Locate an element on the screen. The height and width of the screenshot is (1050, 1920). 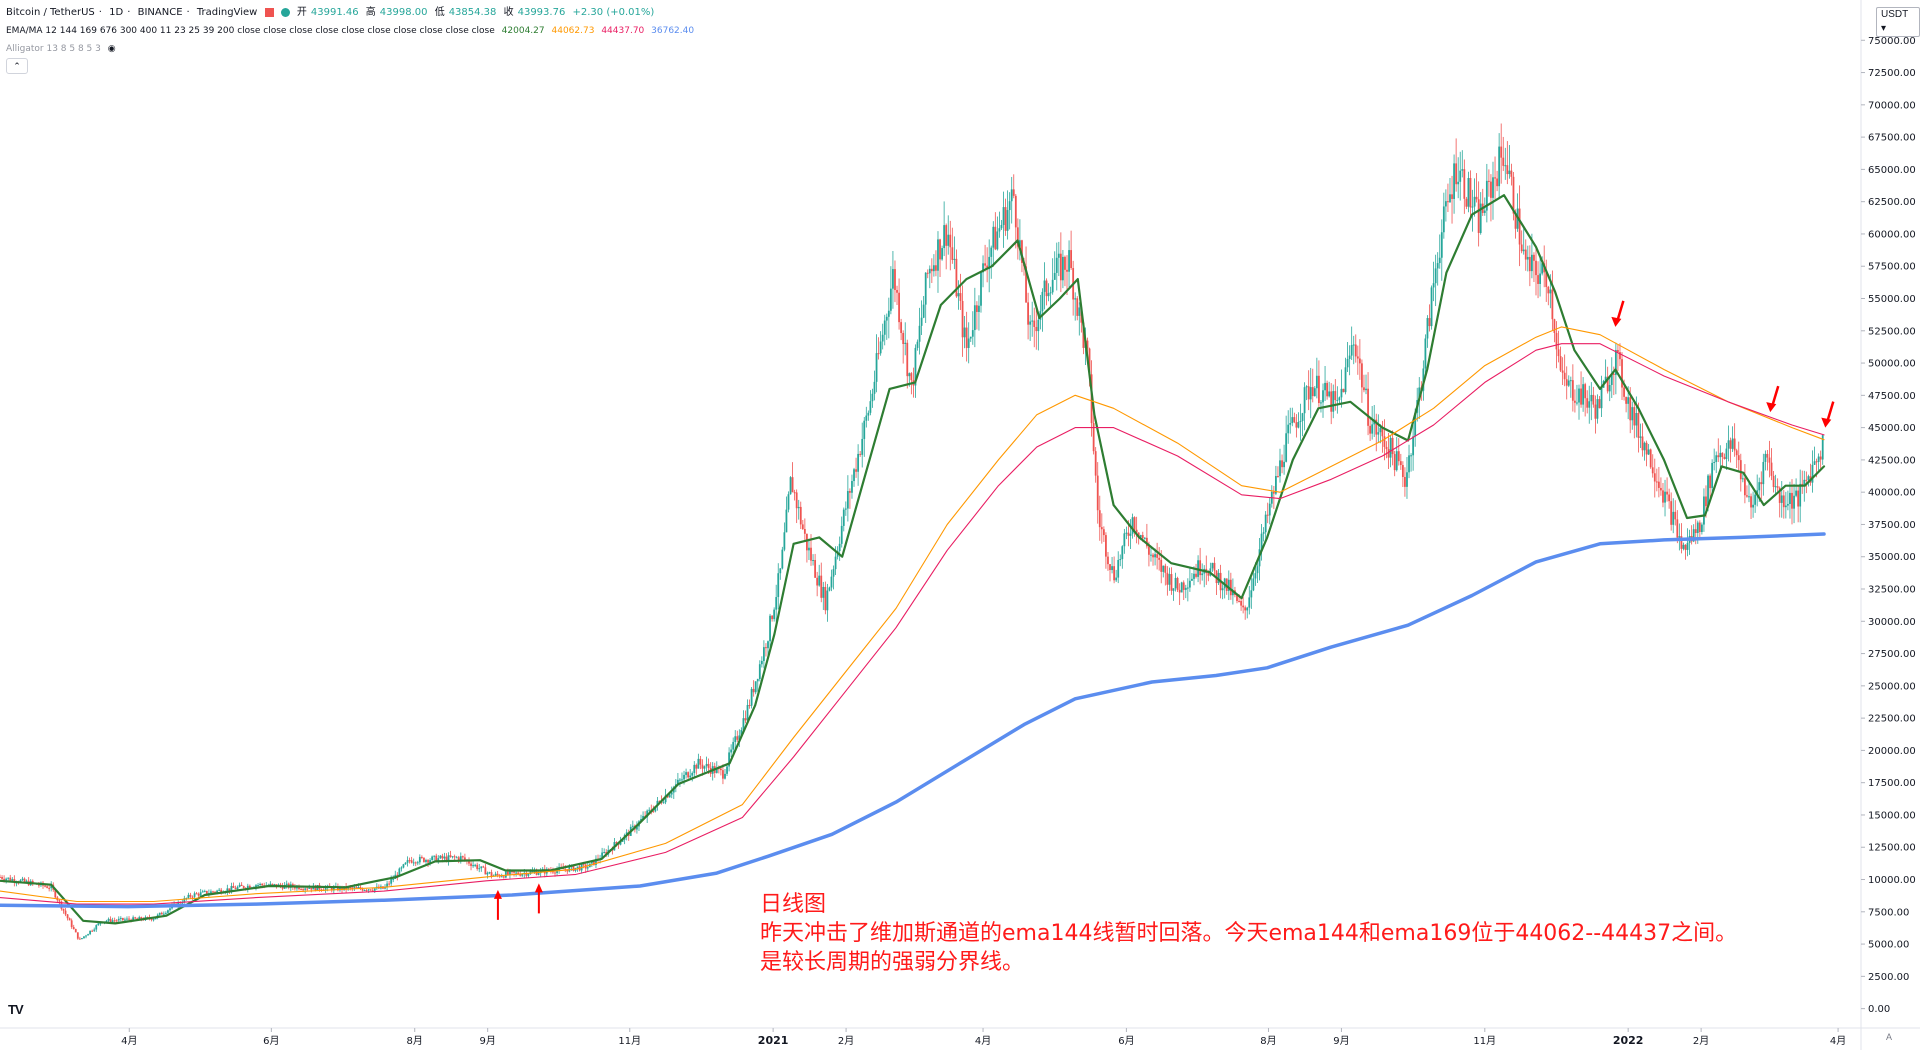
alligator-label: Alligator 13 8 5 8 5 3 is located at coordinates (53, 49).